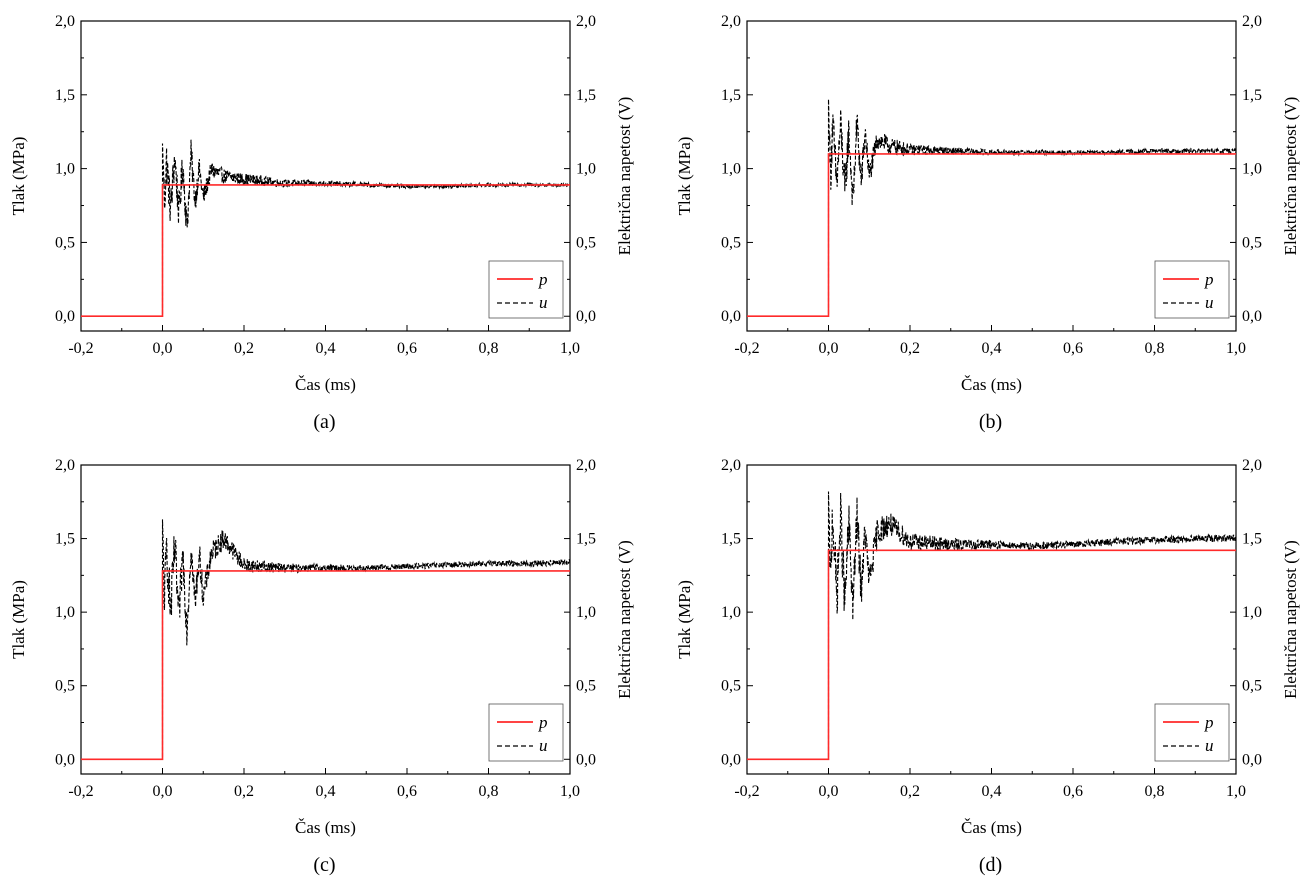 The height and width of the screenshot is (876, 1306). What do you see at coordinates (324, 865) in the screenshot?
I see `panel-label: (c)` at bounding box center [324, 865].